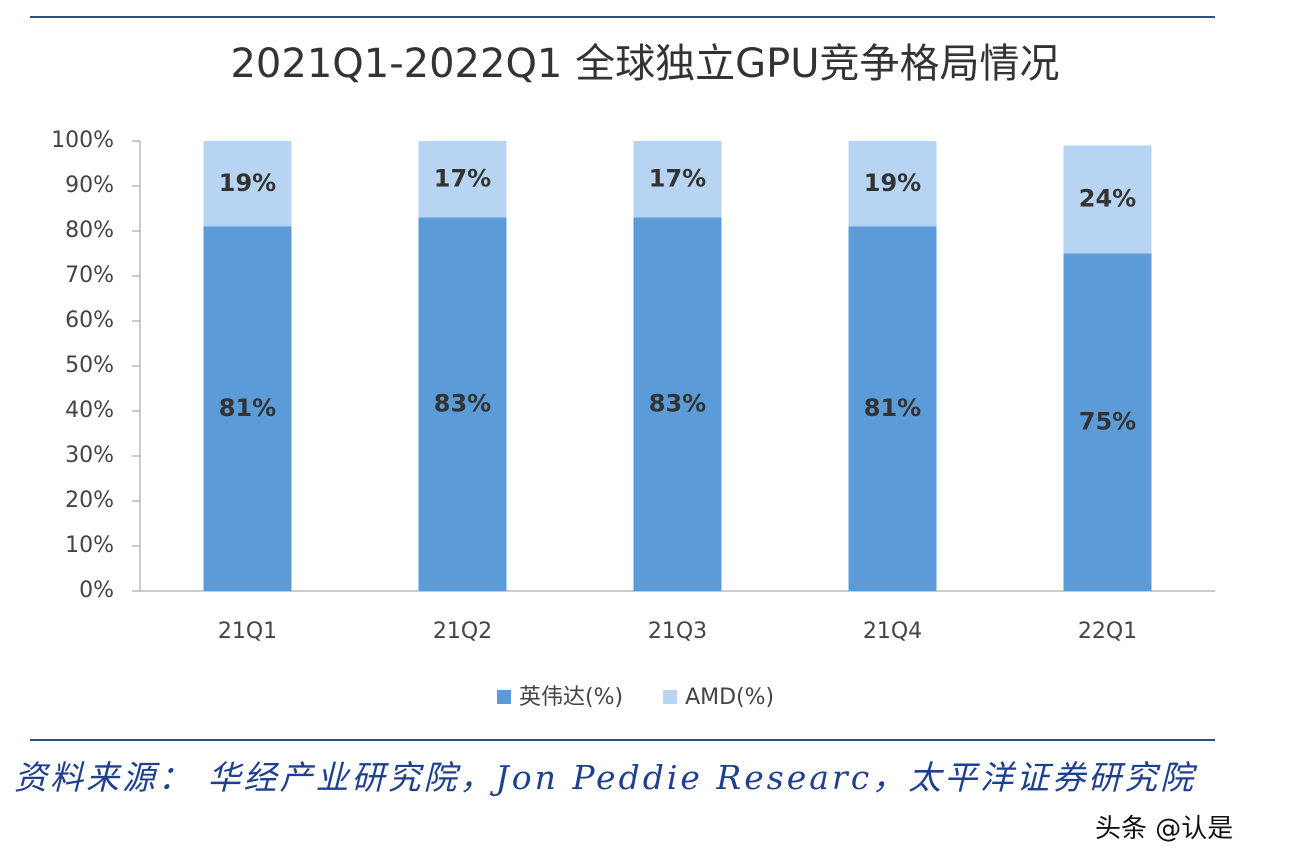 The width and height of the screenshot is (1290, 864). I want to click on x-tick-label: 21Q3, so click(677, 631).